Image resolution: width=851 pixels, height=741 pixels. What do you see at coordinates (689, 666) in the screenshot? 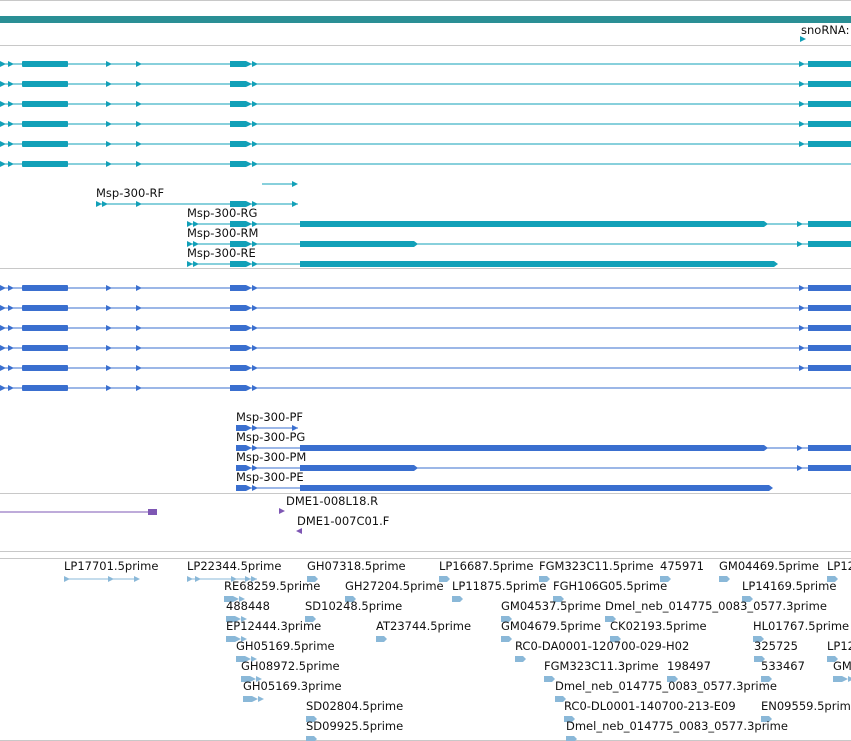
I see `est-label: 198497` at bounding box center [689, 666].